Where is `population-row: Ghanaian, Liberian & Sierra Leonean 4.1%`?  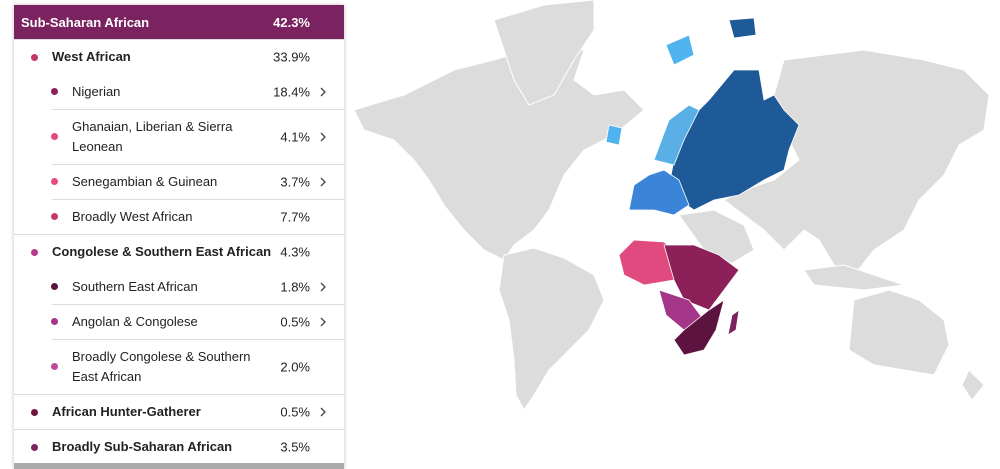
population-row: Ghanaian, Liberian & Sierra Leonean 4.1% is located at coordinates (179, 136).